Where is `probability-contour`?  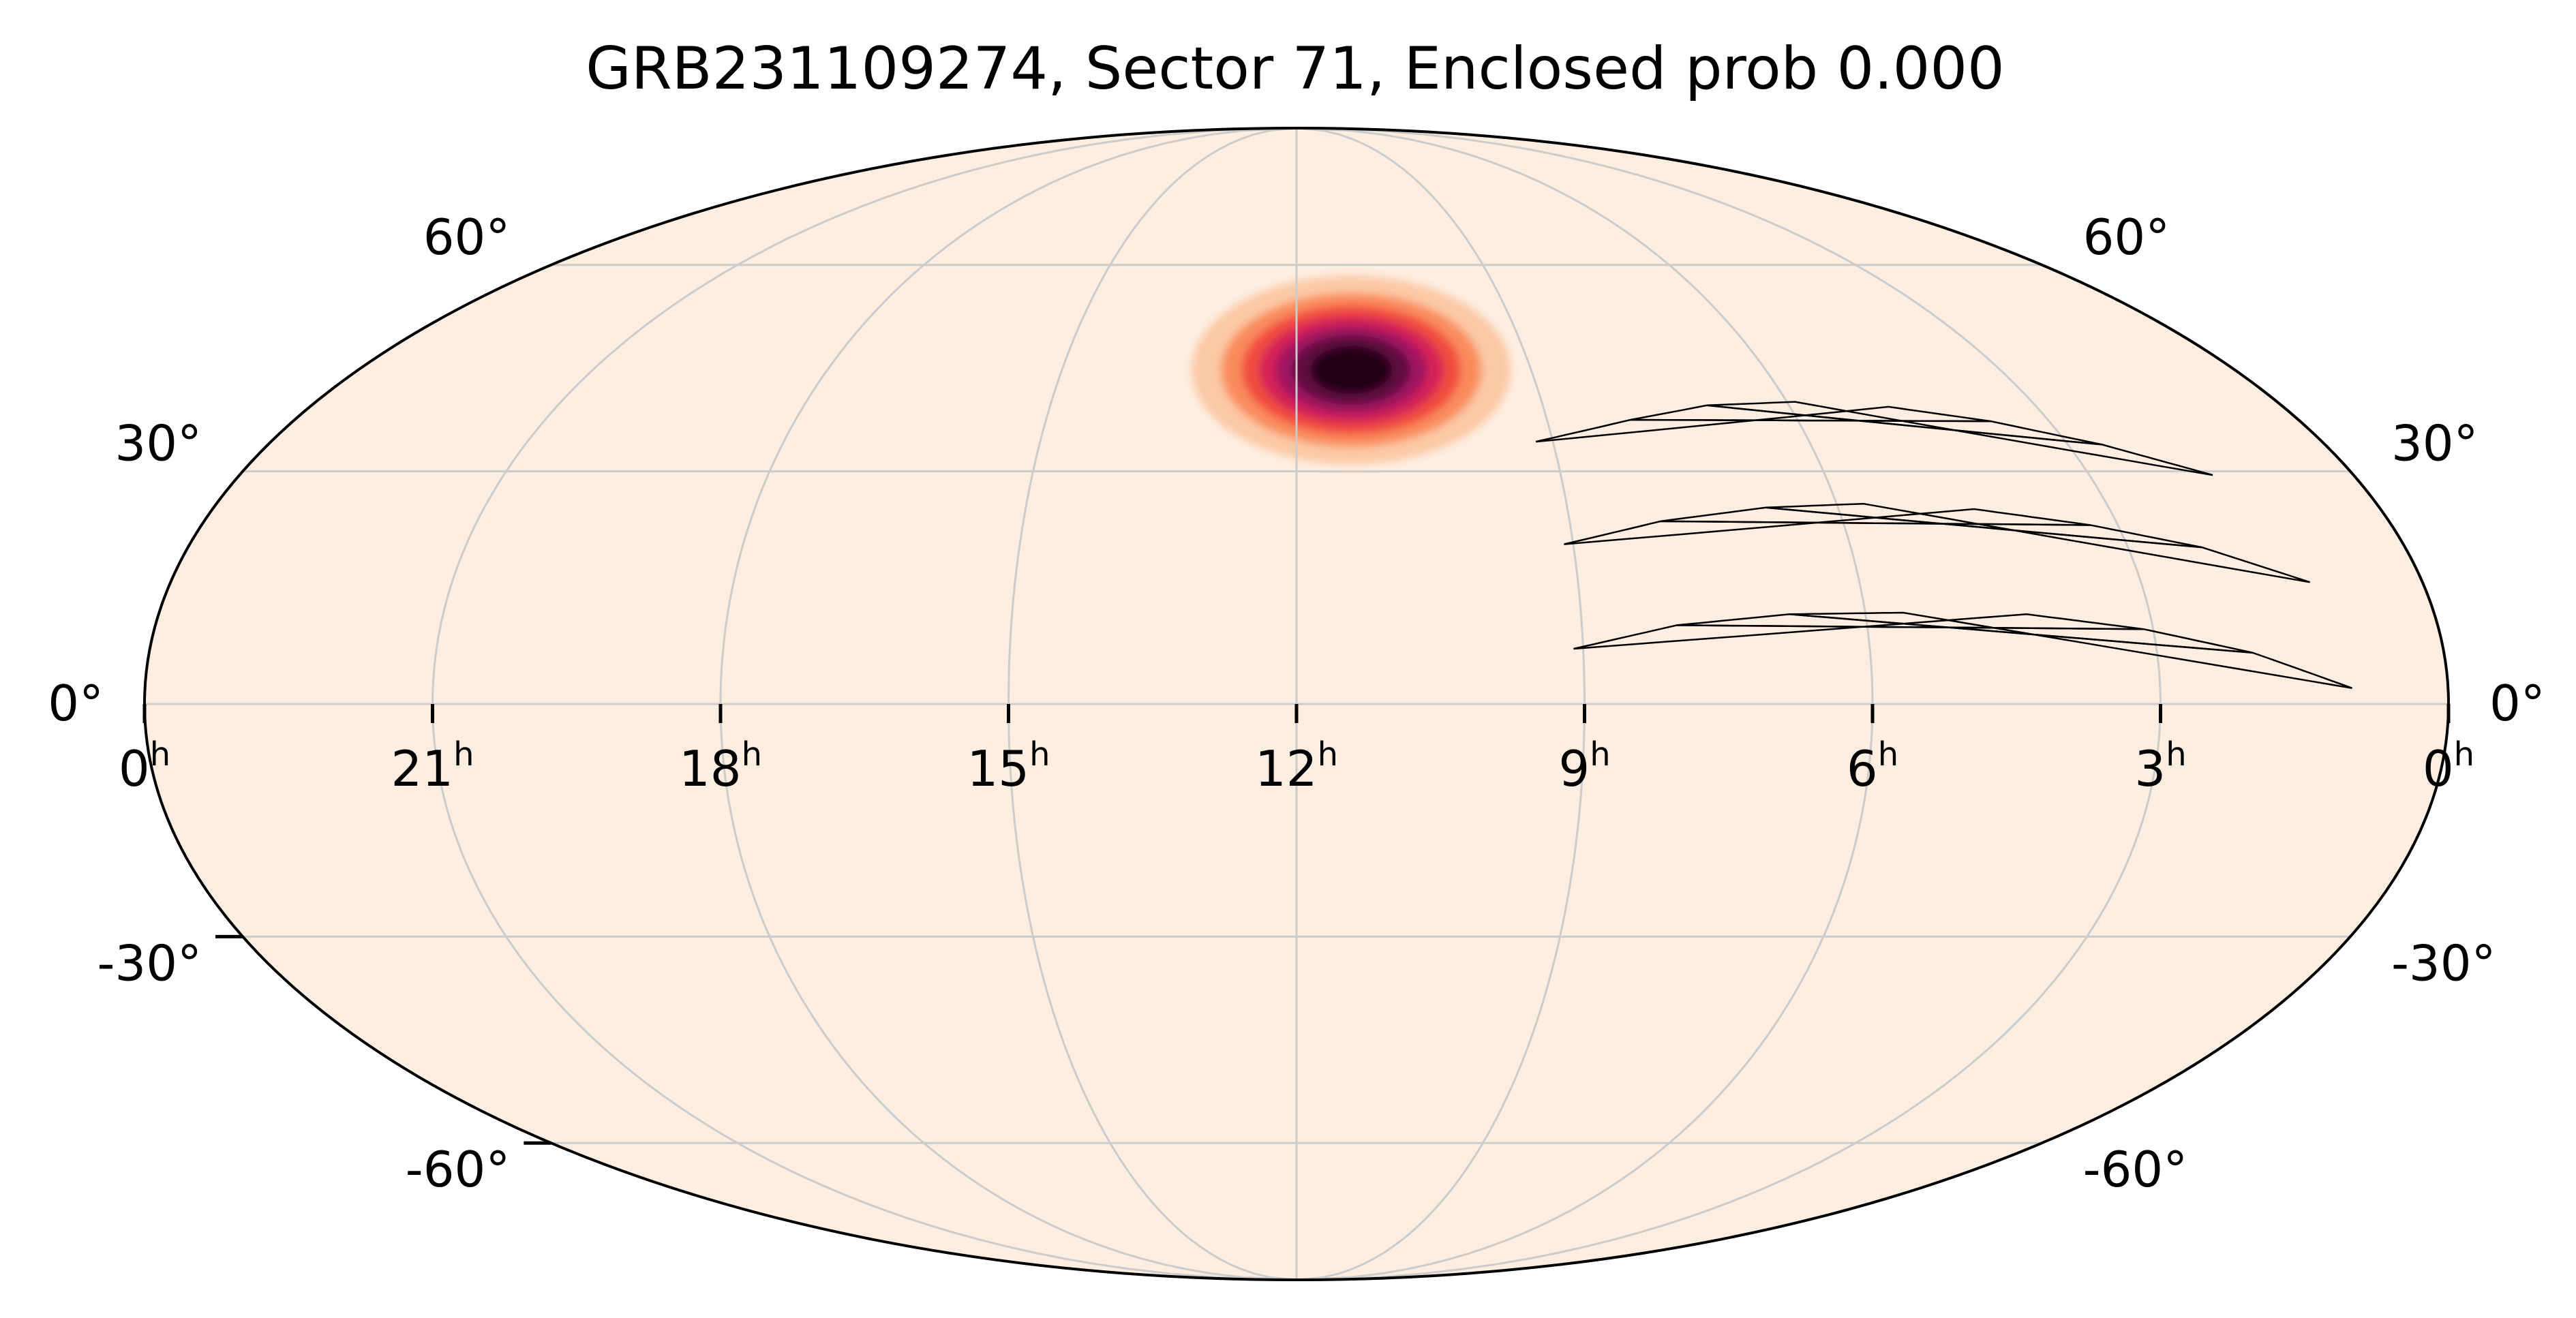
probability-contour is located at coordinates (1351, 370).